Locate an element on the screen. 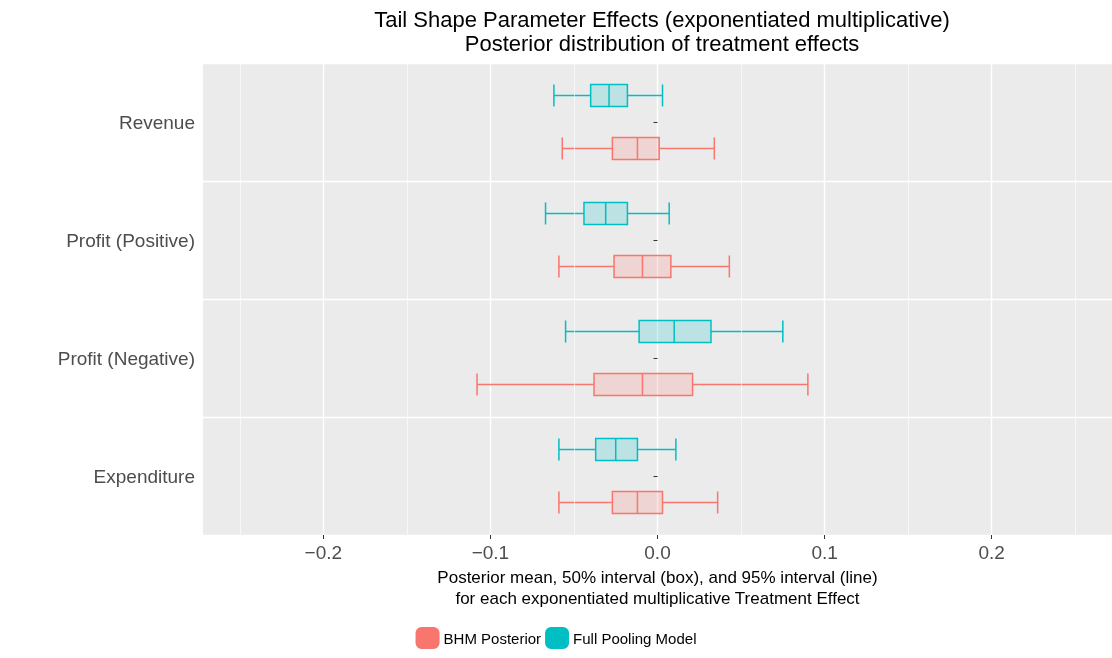 This screenshot has width=1112, height=658. x-tick-label: −0.2 is located at coordinates (323, 552).